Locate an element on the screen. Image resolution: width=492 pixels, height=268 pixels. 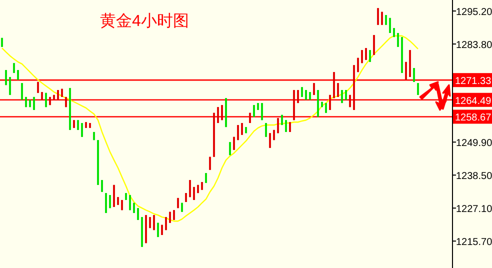
ref-line-label: 1264.49 is located at coordinates (473, 101).